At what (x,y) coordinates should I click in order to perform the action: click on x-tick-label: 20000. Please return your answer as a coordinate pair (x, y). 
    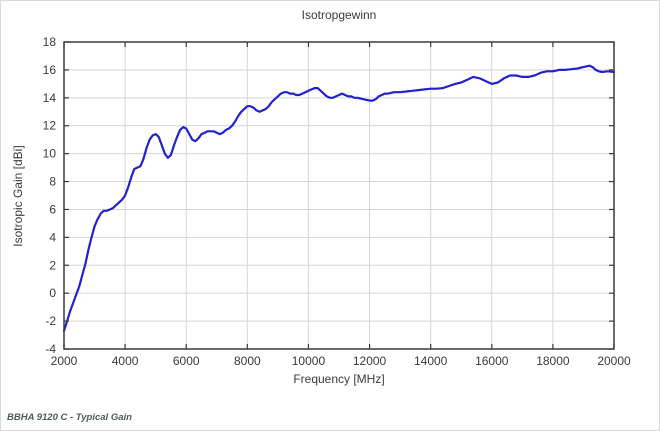
    Looking at the image, I should click on (614, 361).